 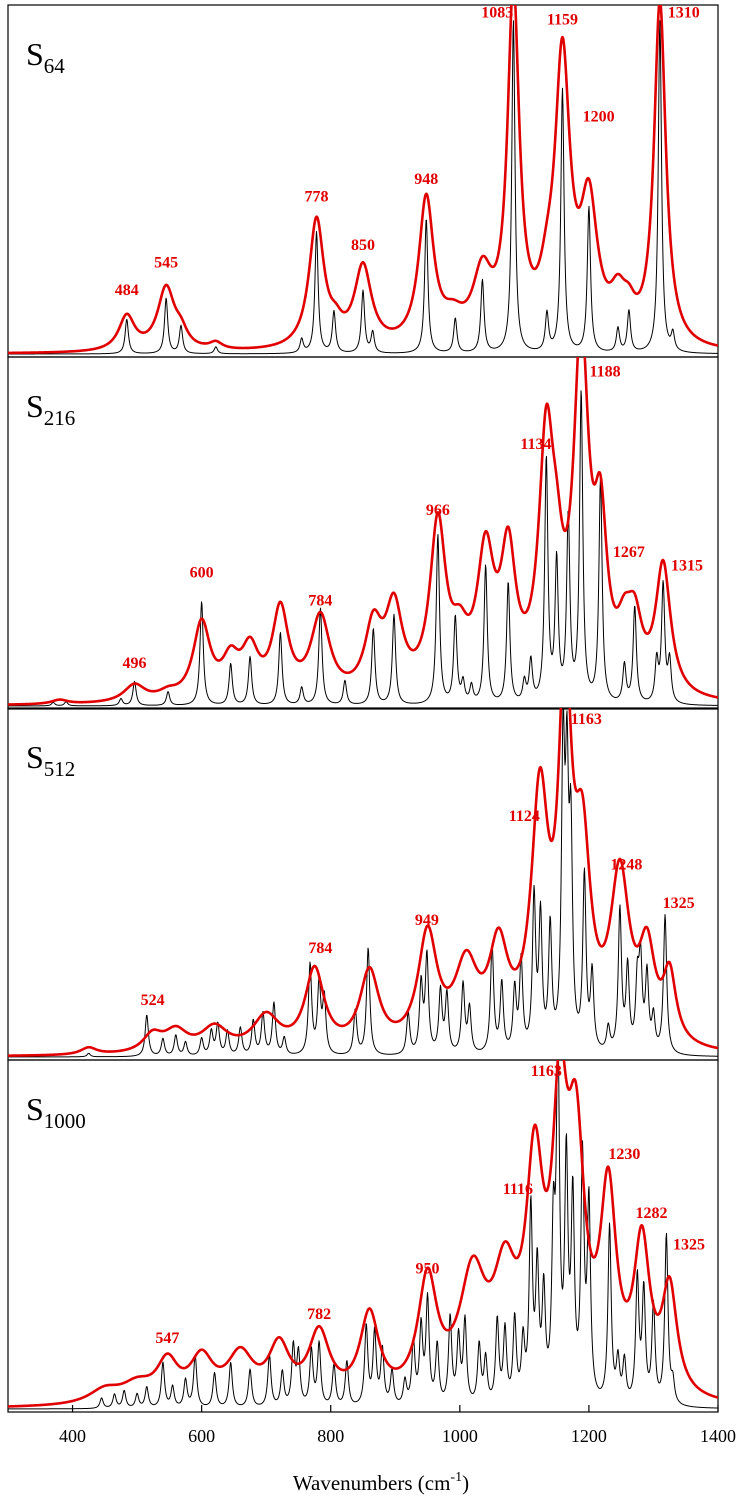 What do you see at coordinates (718, 1436) in the screenshot?
I see `x-tick-label: 1400` at bounding box center [718, 1436].